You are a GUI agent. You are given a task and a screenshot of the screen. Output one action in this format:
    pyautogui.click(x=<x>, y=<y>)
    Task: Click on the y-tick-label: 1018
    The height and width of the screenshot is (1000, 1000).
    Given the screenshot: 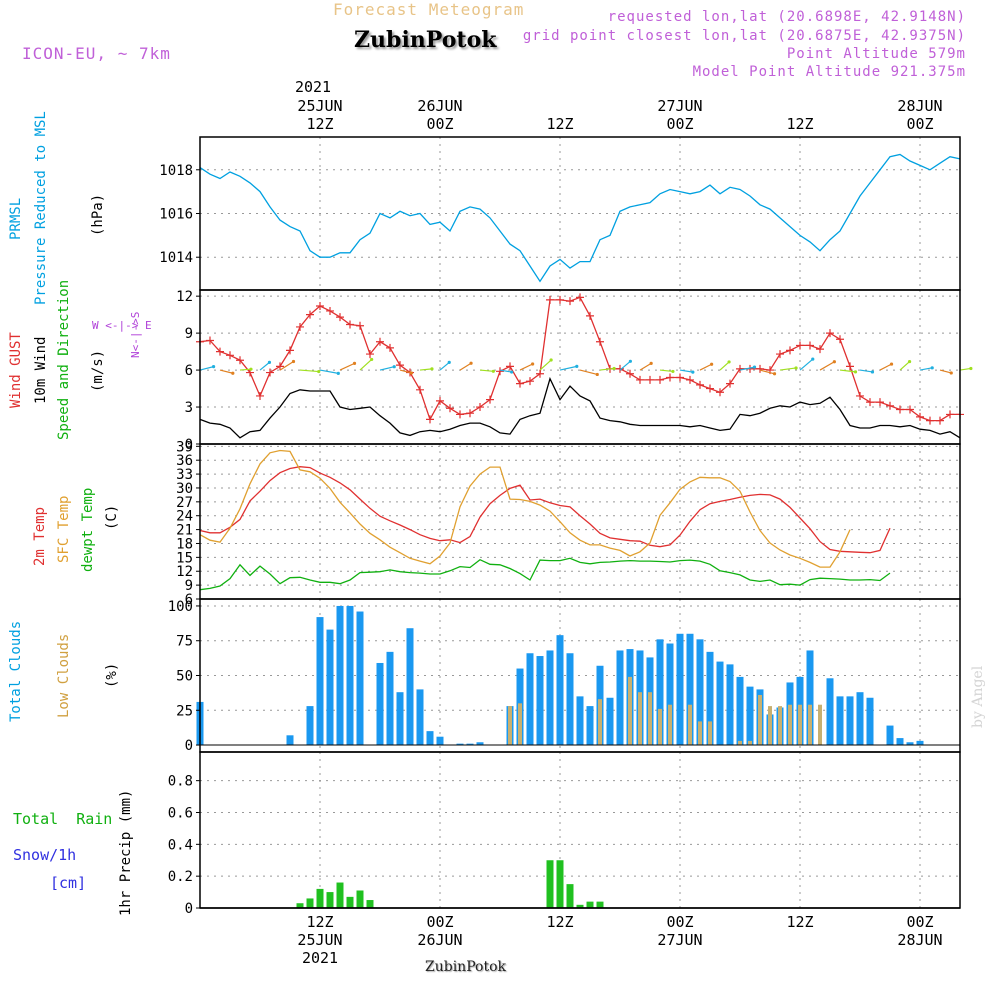 What is the action you would take?
    pyautogui.click(x=176, y=171)
    